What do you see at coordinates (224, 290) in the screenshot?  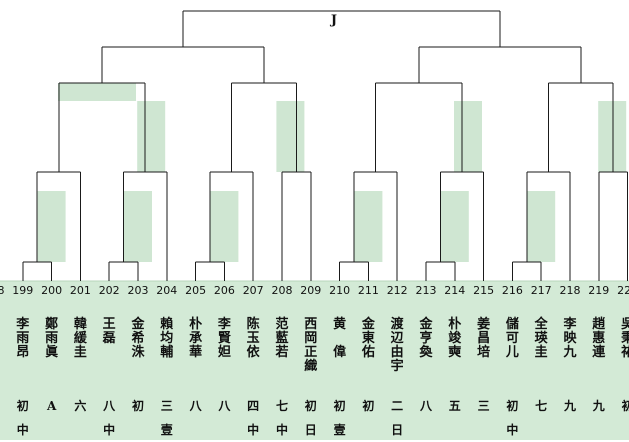 I see `player-number: 206` at bounding box center [224, 290].